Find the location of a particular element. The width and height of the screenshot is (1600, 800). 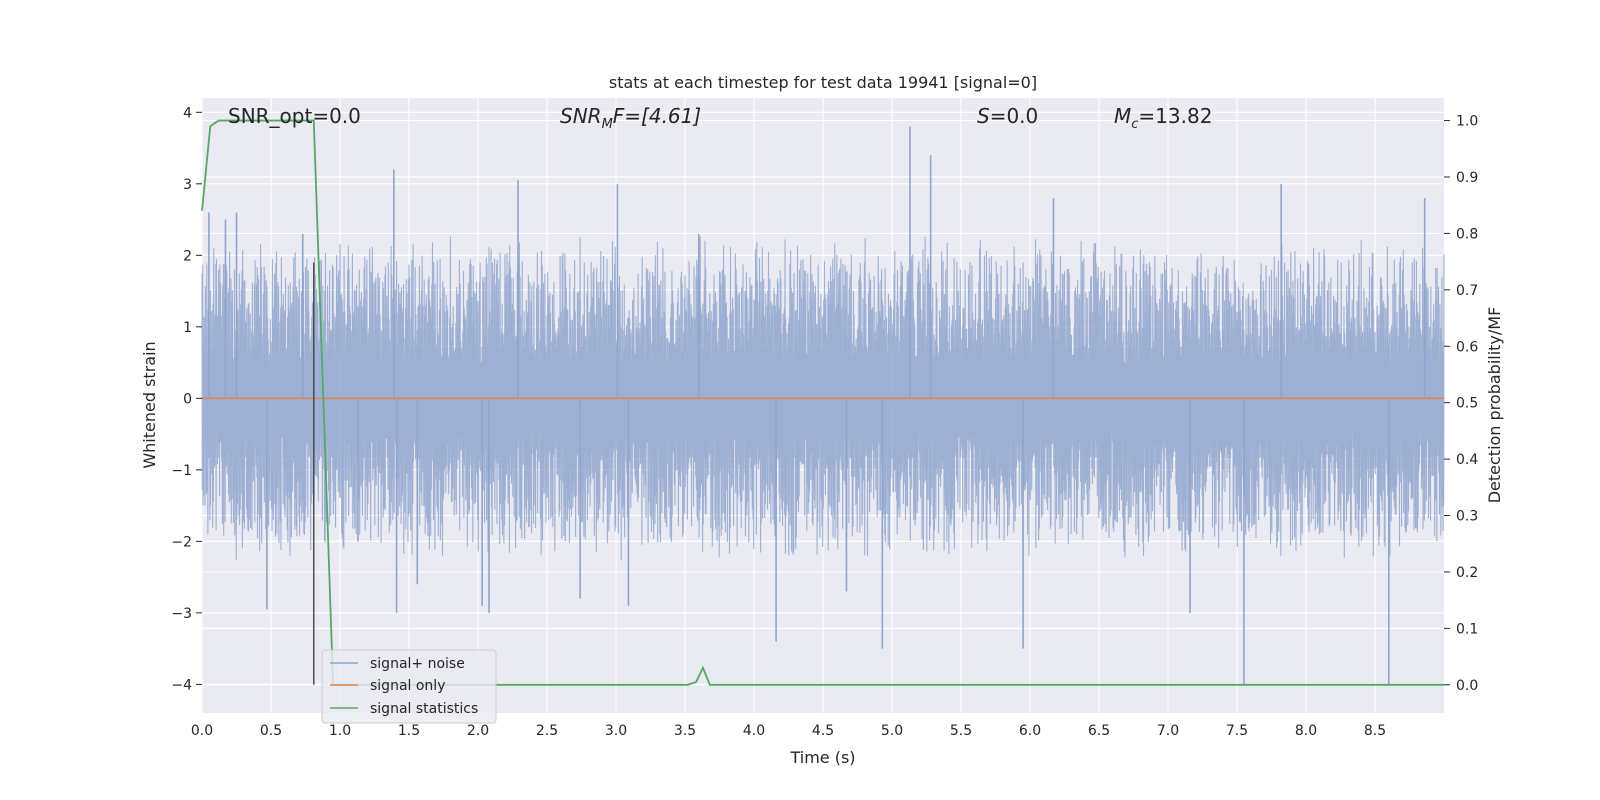

annotation-snr-mf-sub: M is located at coordinates (607, 124).